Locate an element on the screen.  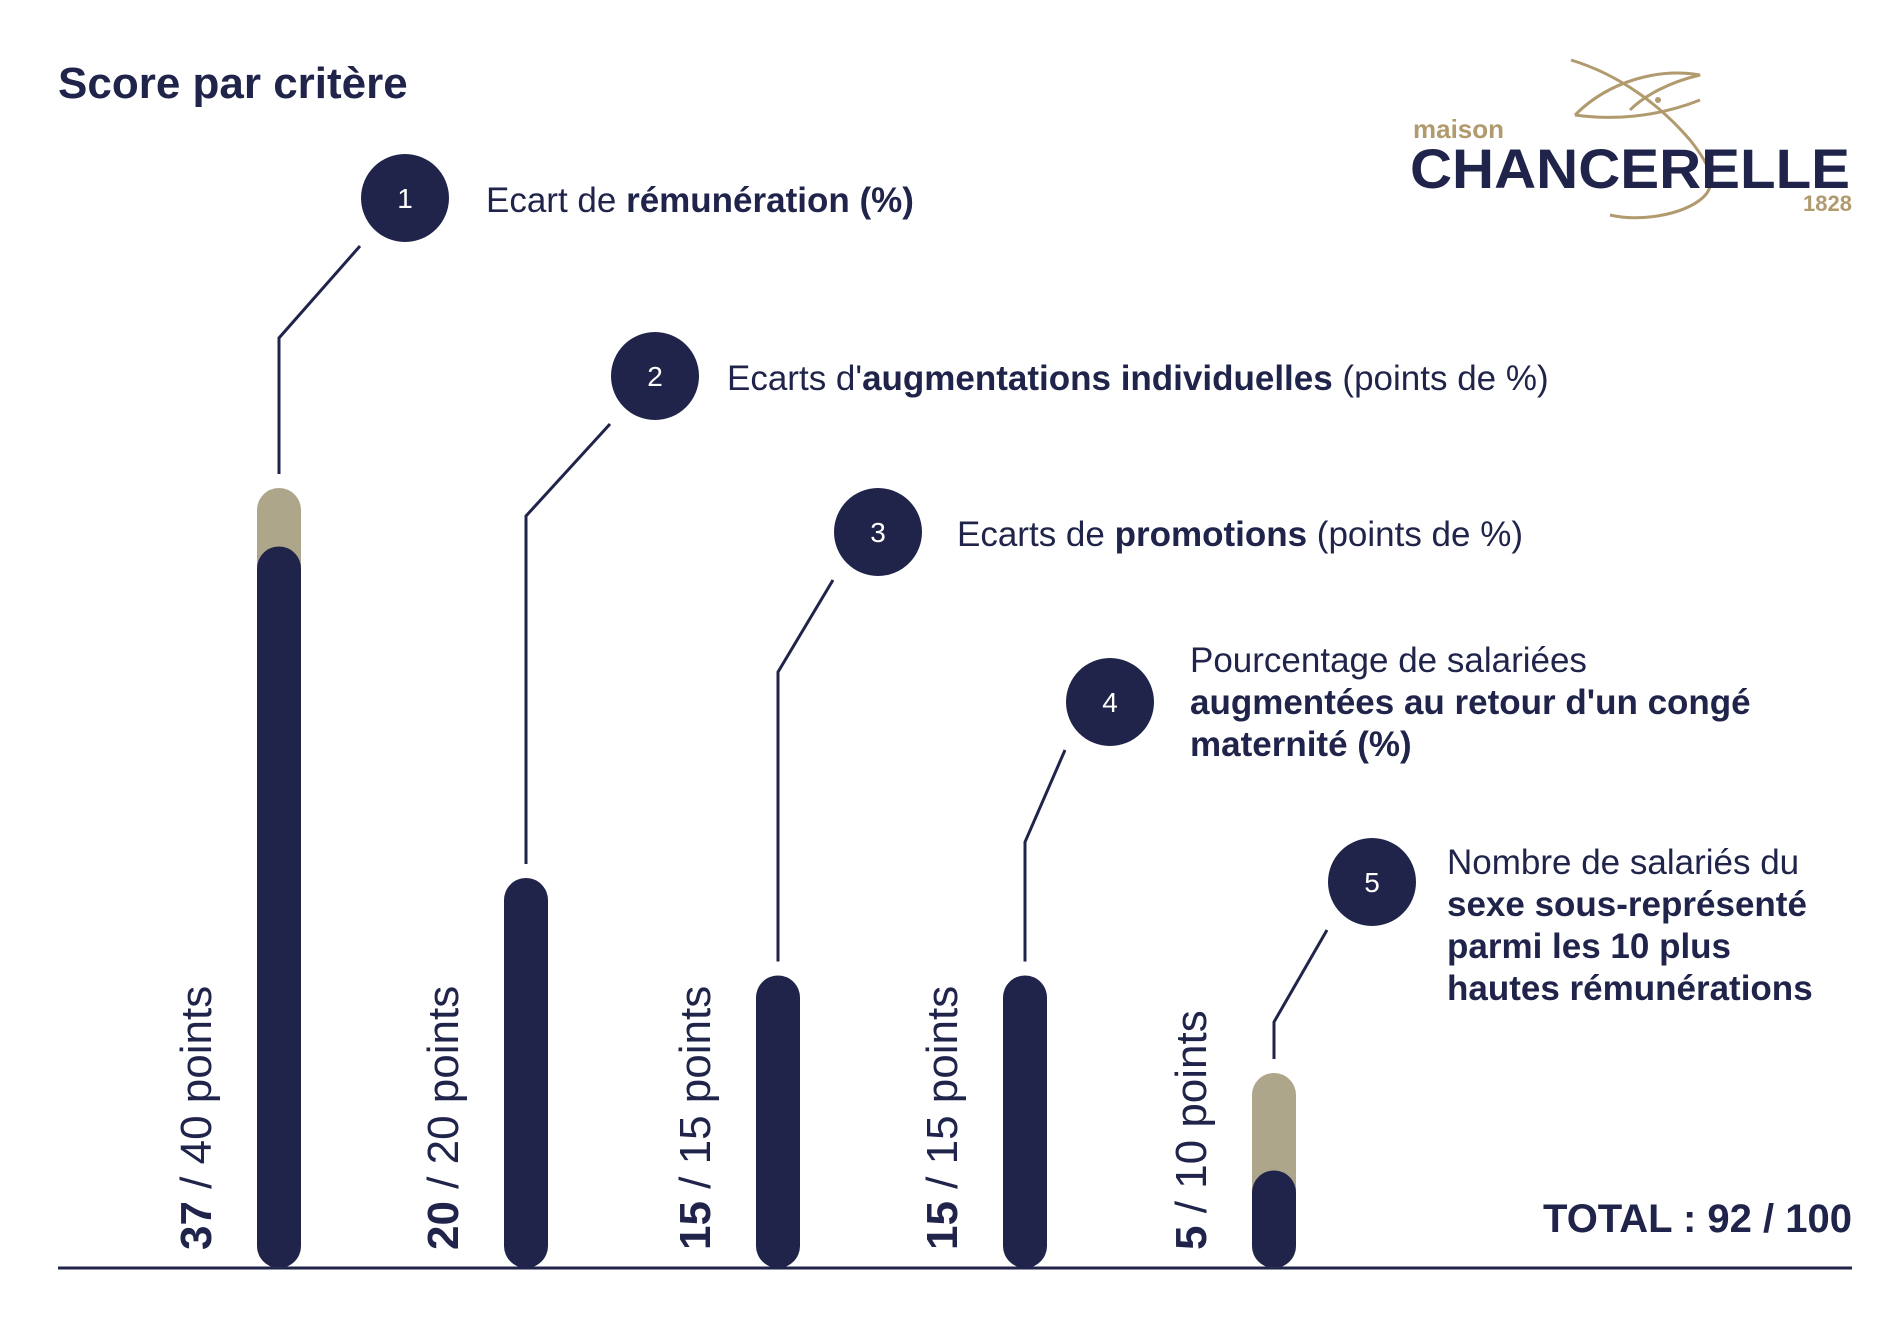
logo-small-text: maison is located at coordinates (1458, 129).